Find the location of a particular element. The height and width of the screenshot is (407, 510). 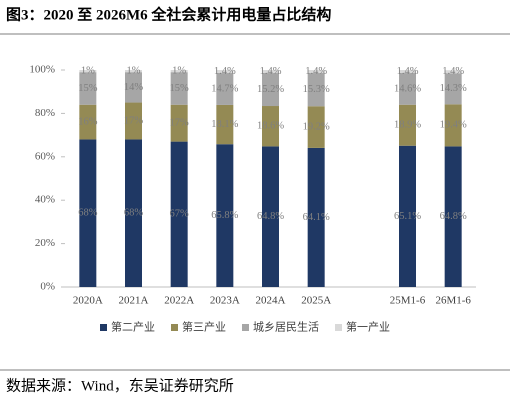

value-label: 18.6% is located at coordinates (270, 126).